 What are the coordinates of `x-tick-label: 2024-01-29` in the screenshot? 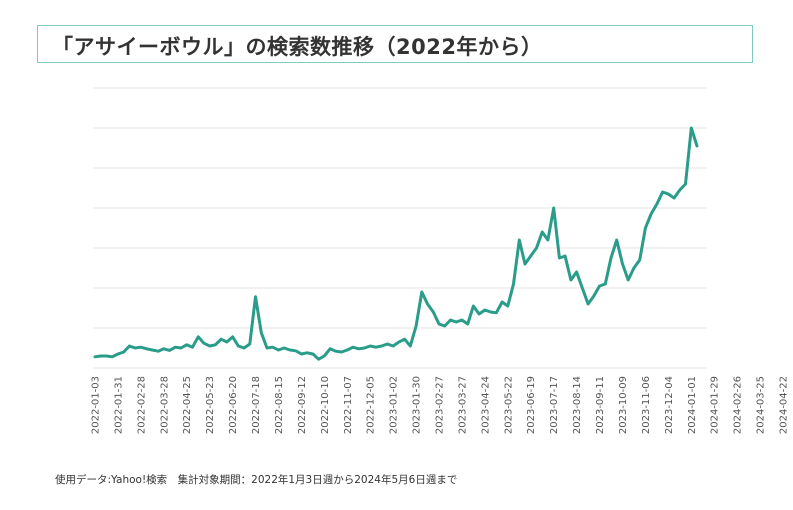 It's located at (715, 405).